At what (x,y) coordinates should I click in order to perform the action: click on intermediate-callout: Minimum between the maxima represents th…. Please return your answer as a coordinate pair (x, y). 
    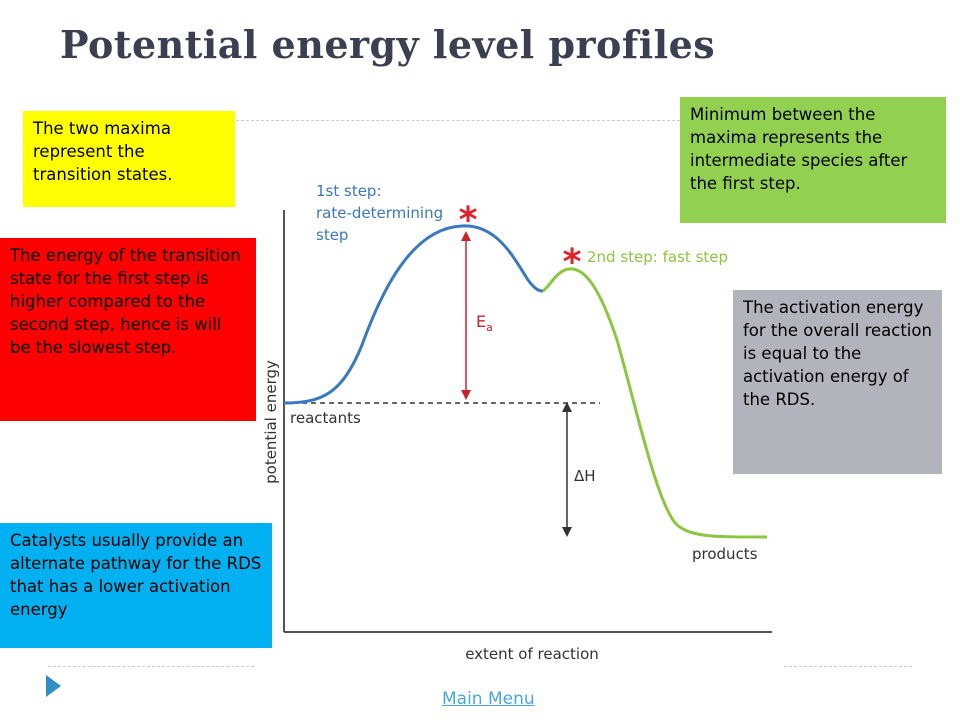
    Looking at the image, I should click on (813, 160).